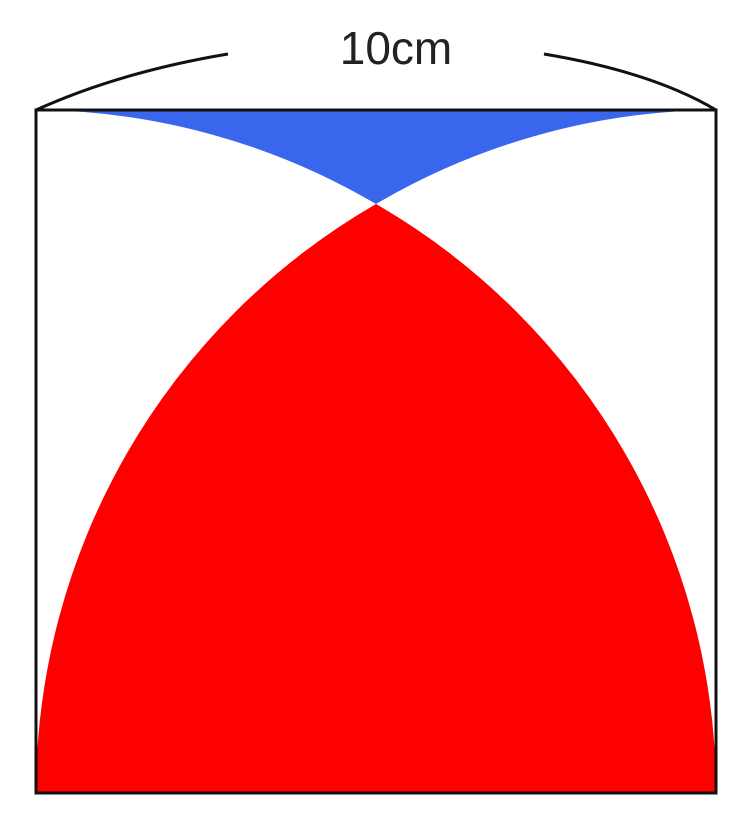  What do you see at coordinates (132, 82) in the screenshot?
I see `dimension-arc-left` at bounding box center [132, 82].